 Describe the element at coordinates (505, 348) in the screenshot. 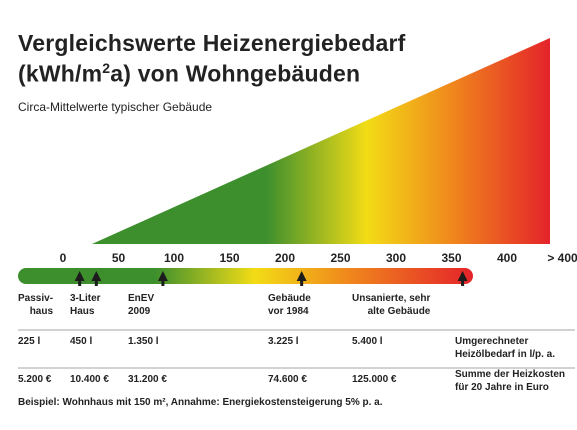

I see `oil-row-label: Umgerechneter Heizölbedarf in l/p. a.` at that location.